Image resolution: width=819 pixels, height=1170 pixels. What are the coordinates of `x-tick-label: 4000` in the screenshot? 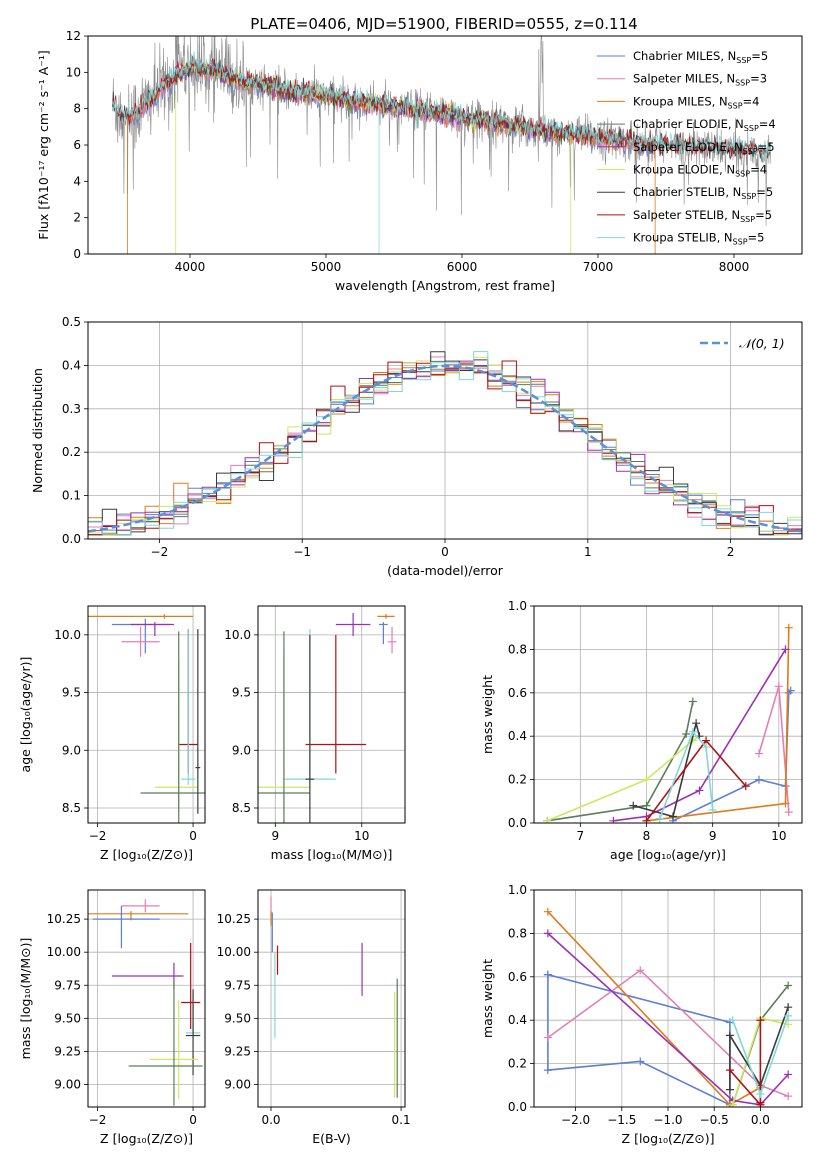 It's located at (190, 267).